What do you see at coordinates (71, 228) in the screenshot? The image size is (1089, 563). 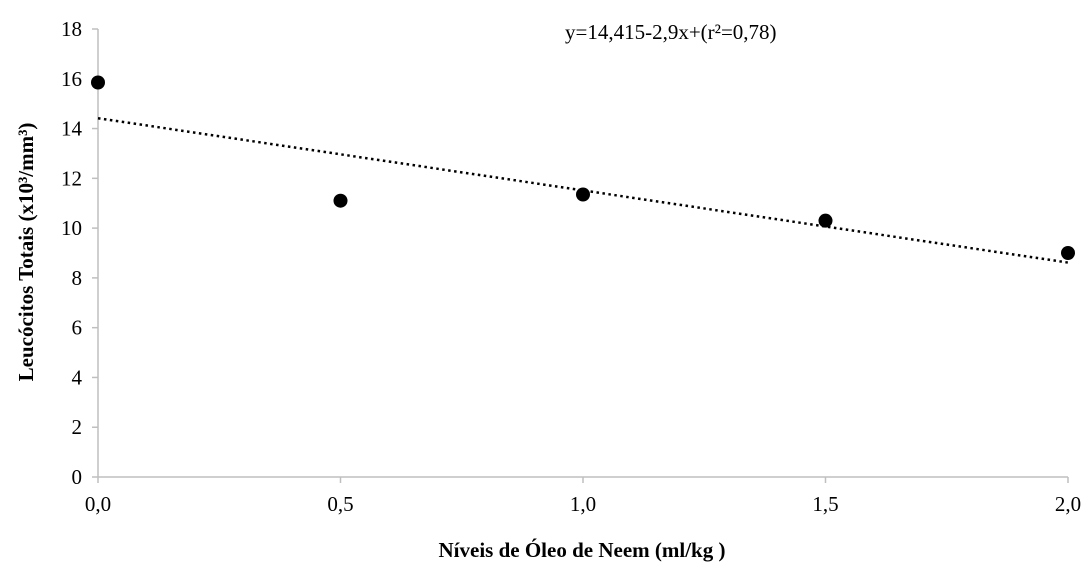 I see `y-tick-label: 10` at bounding box center [71, 228].